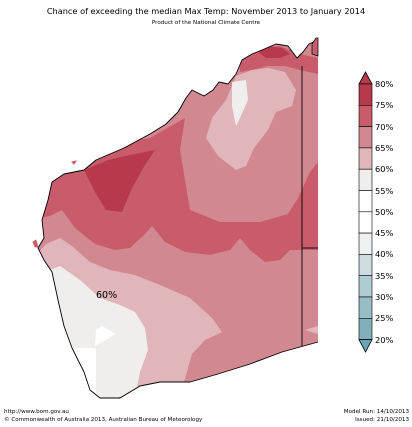 The width and height of the screenshot is (412, 427). I want to click on map-label-60: 60%, so click(107, 295).